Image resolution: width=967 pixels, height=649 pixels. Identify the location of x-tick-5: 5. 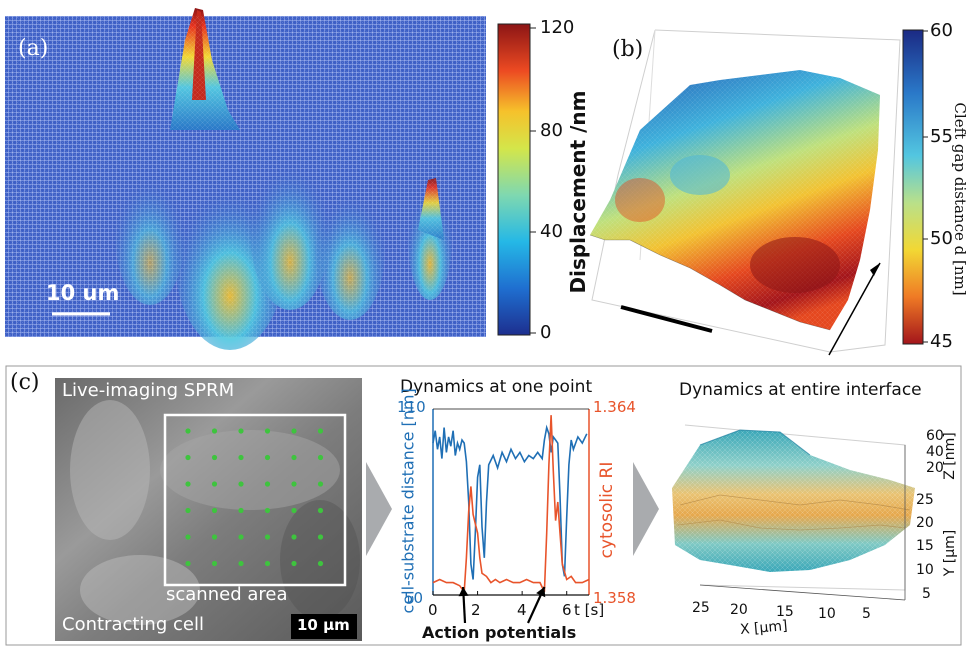
(866, 614).